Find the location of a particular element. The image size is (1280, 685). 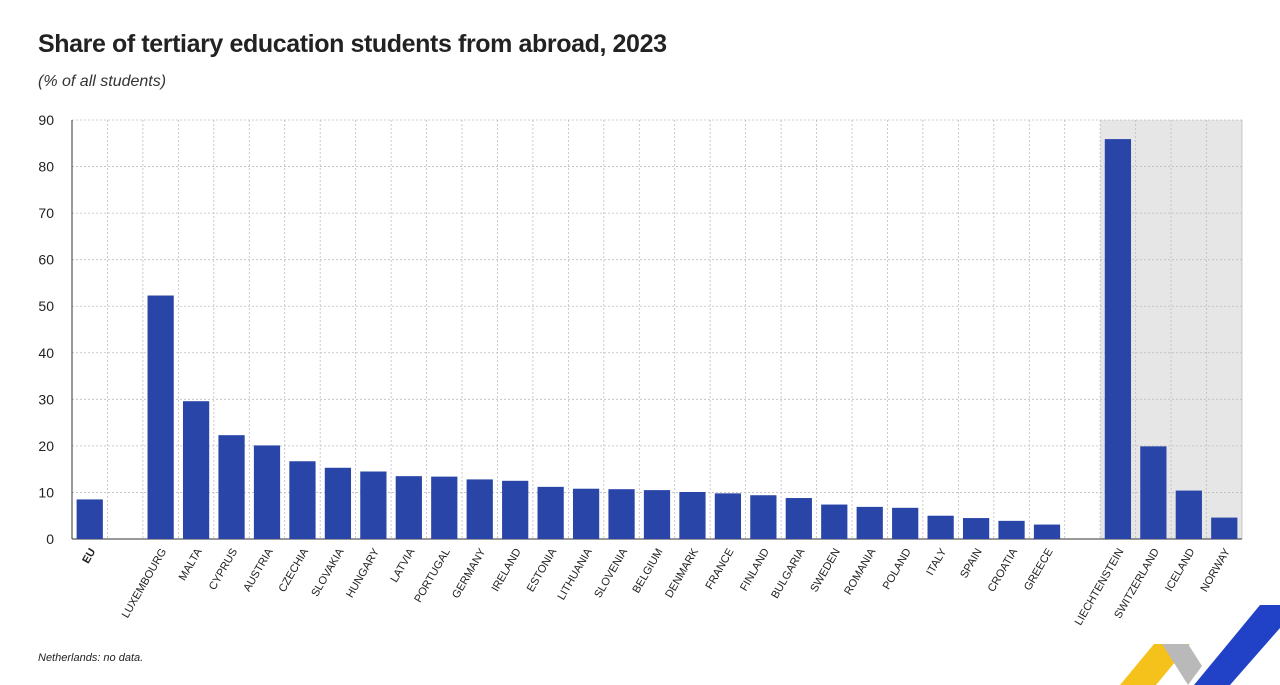

bar-belgium is located at coordinates (657, 514).